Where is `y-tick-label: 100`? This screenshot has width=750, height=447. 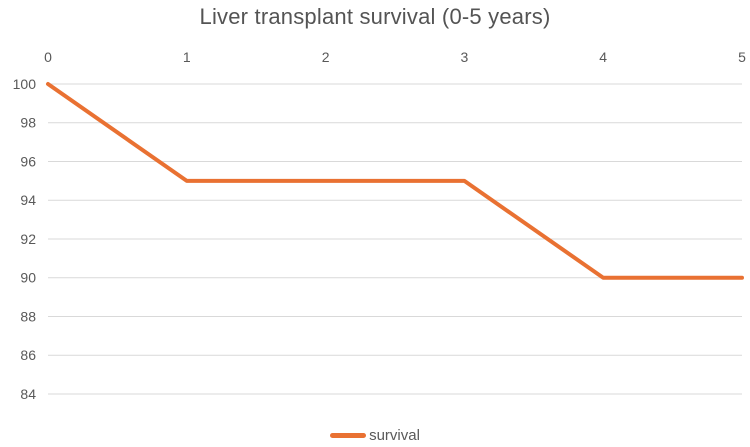 y-tick-label: 100 is located at coordinates (25, 84).